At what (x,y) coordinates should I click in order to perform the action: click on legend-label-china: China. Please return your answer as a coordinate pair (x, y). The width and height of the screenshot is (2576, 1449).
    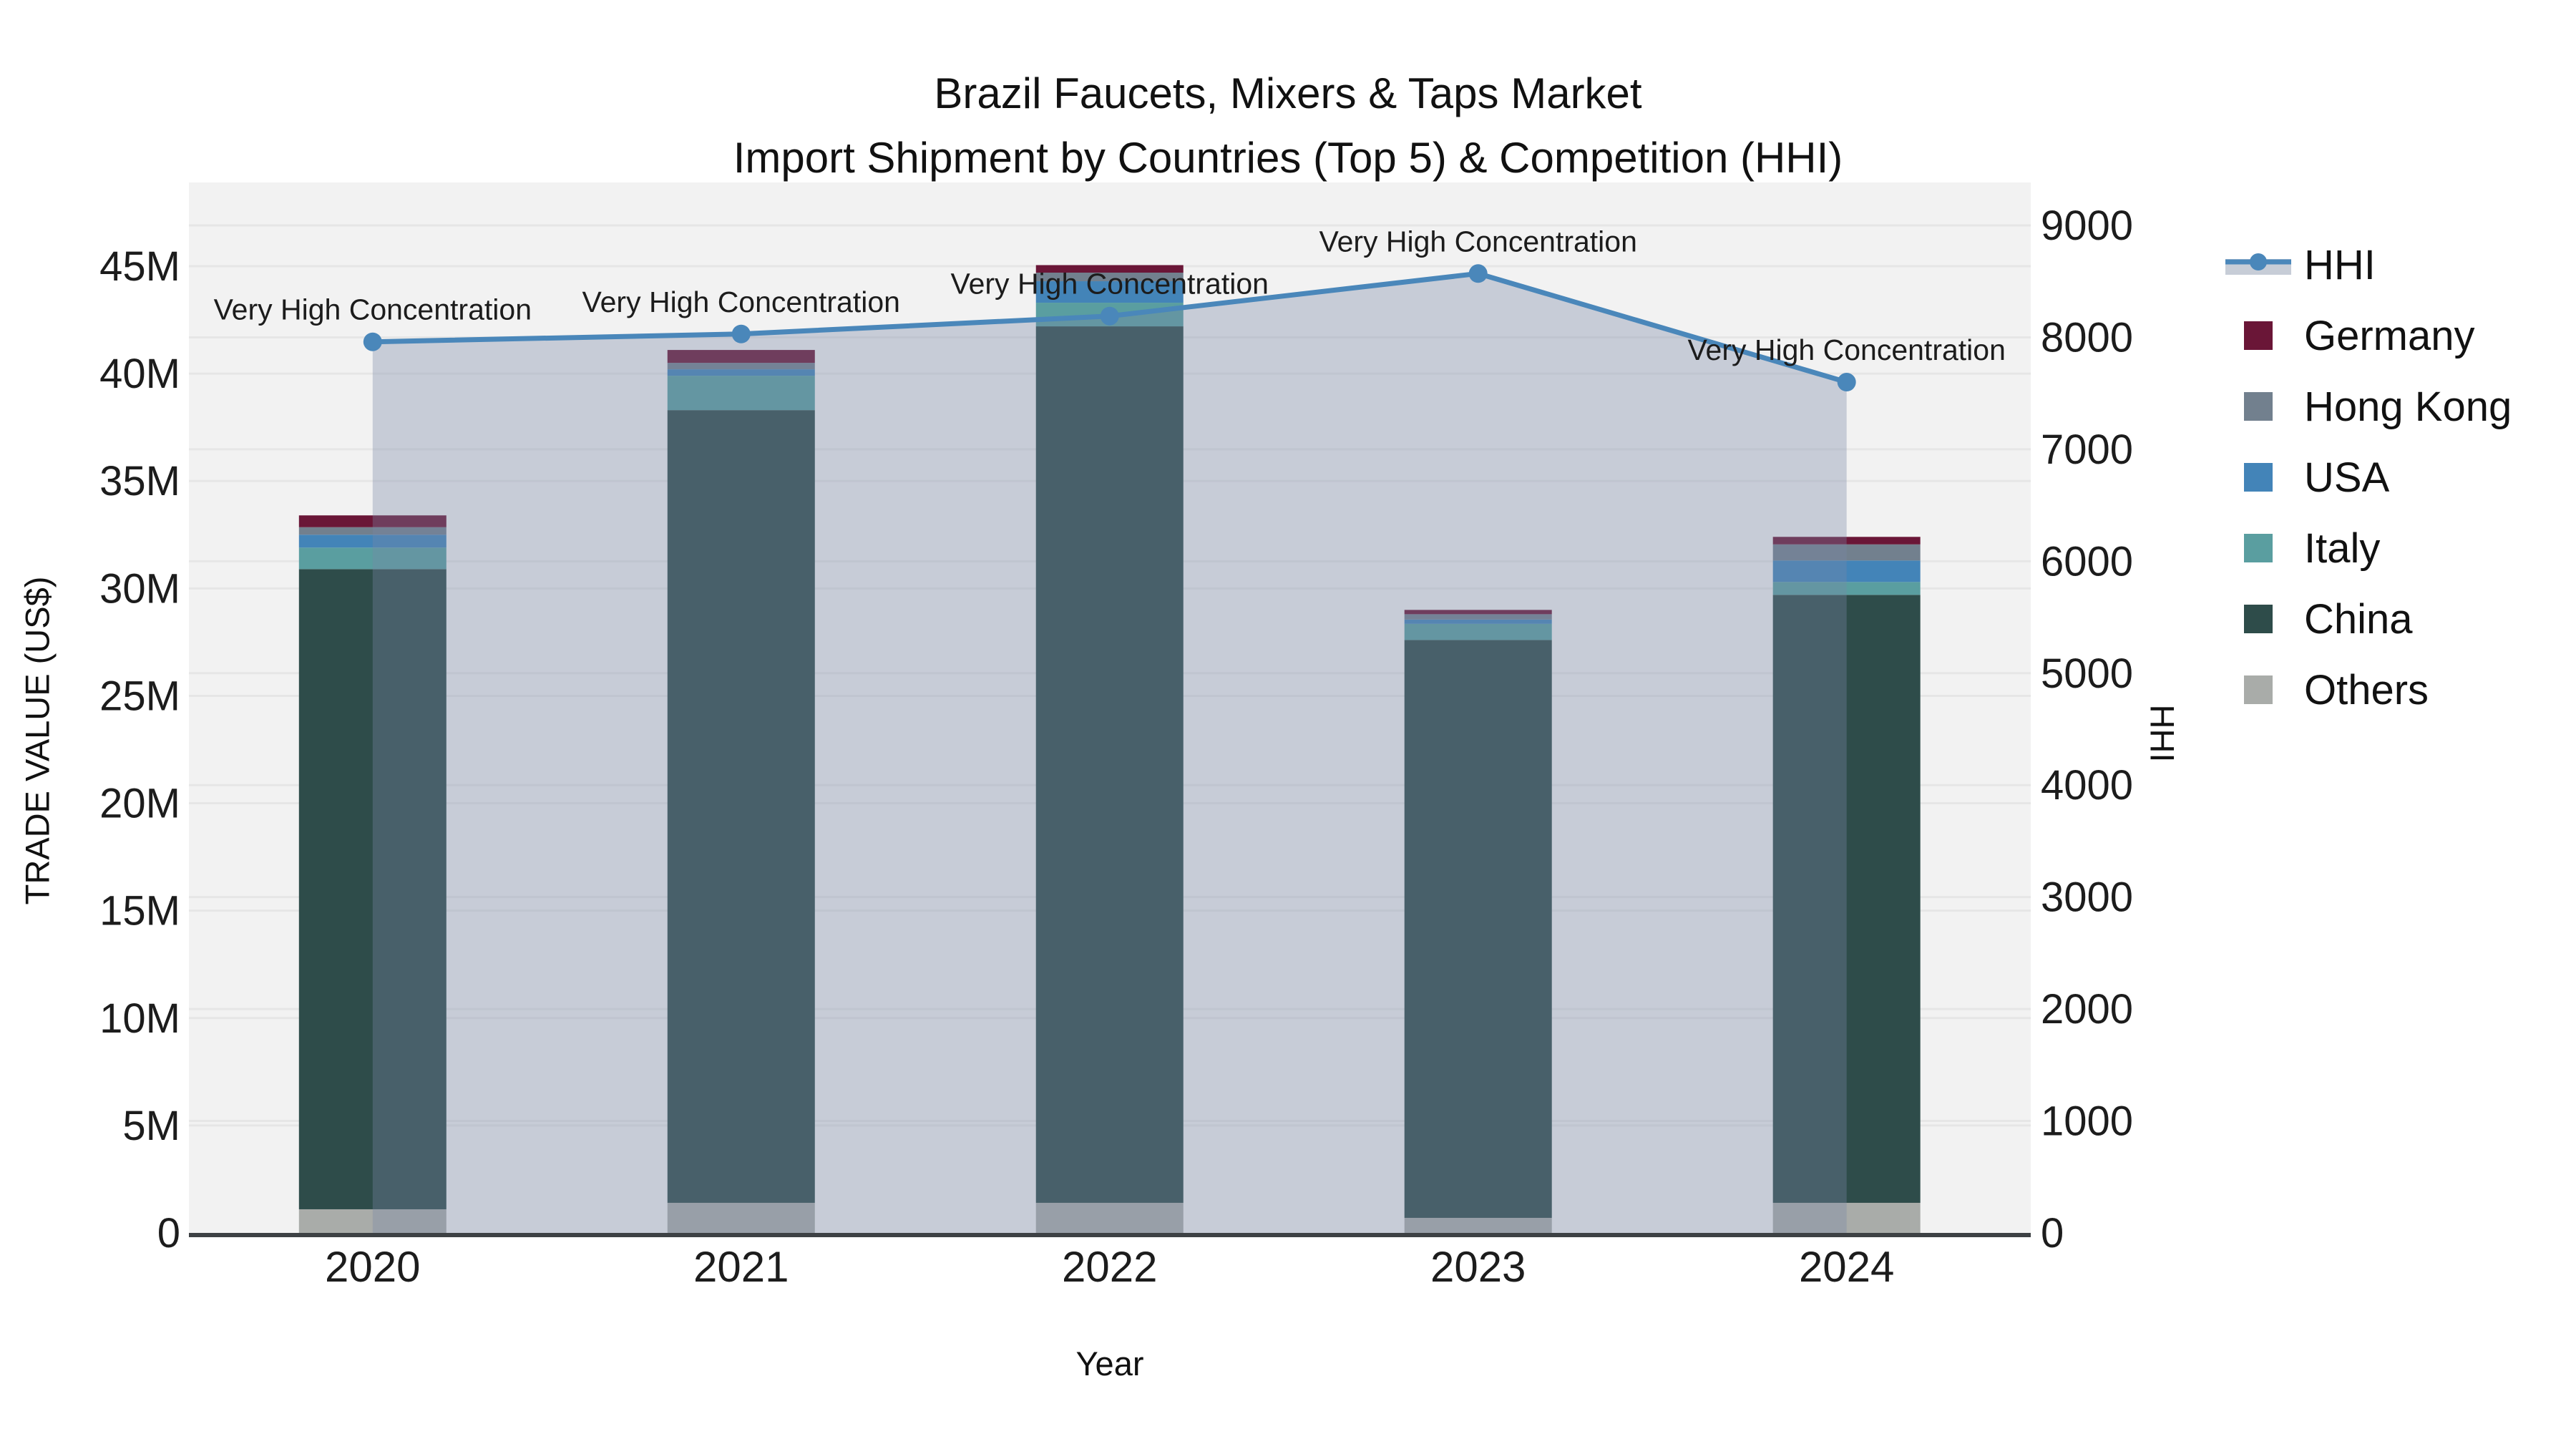
    Looking at the image, I should click on (2358, 619).